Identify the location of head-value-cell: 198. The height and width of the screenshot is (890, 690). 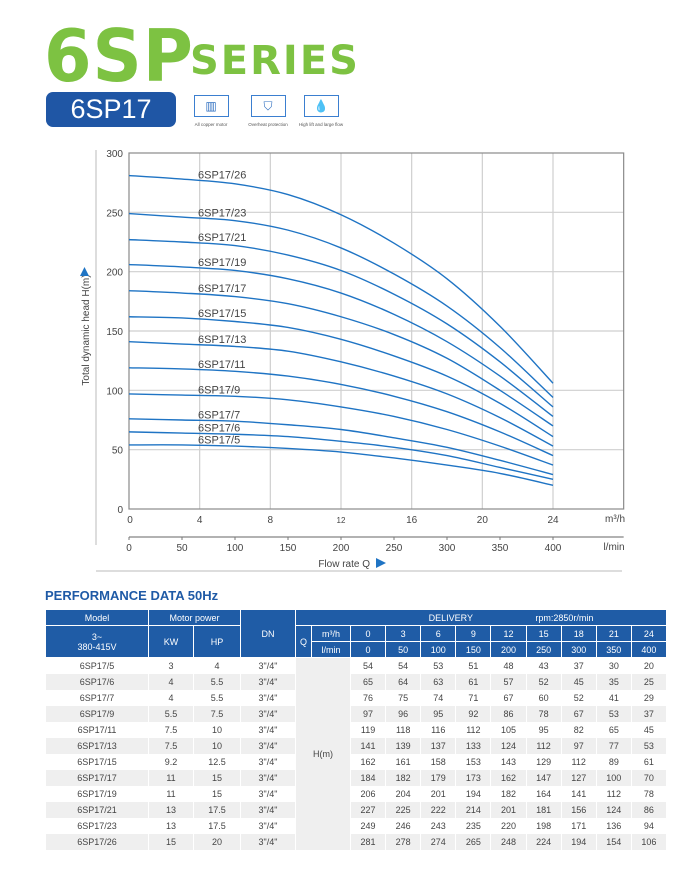
(543, 826).